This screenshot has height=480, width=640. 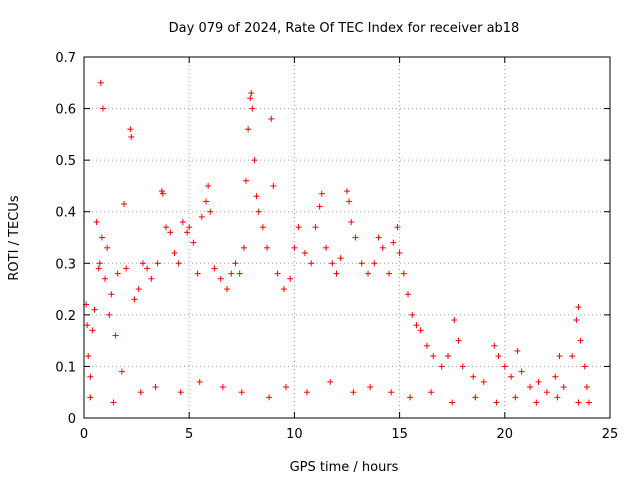 What do you see at coordinates (65, 239) in the screenshot?
I see `y-tick-labels: 0 0.1 0.2 0.3 0.4 0.5 0.6 0.7` at bounding box center [65, 239].